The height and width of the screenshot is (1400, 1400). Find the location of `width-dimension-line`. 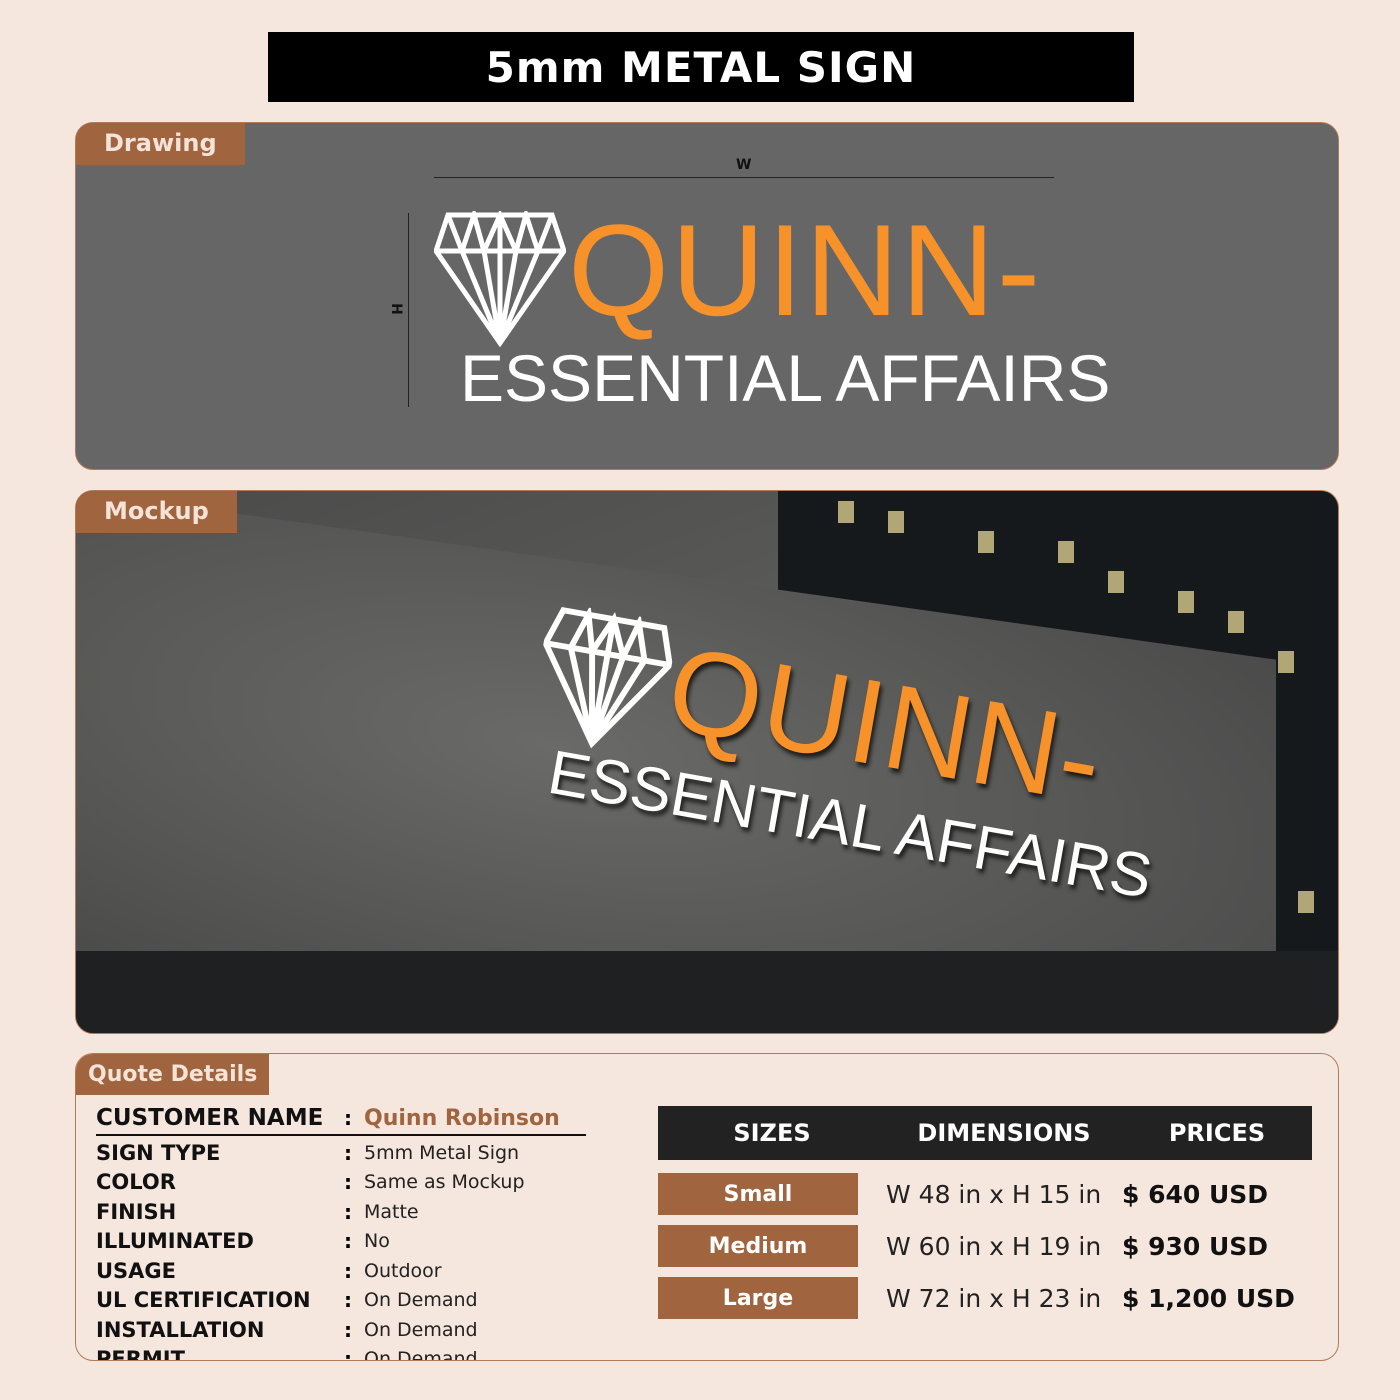

width-dimension-line is located at coordinates (744, 177).